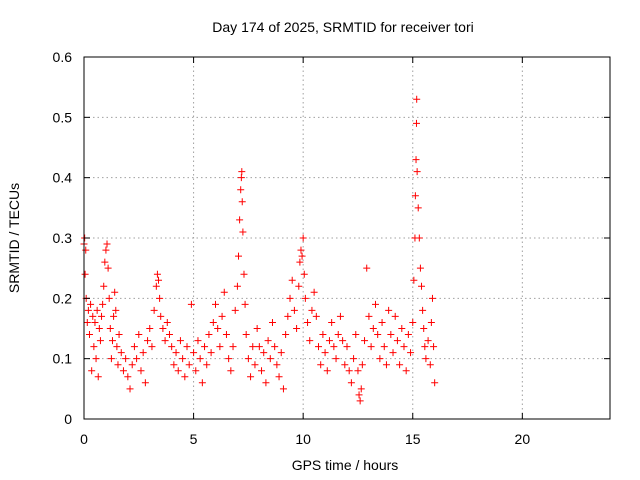  Describe the element at coordinates (194, 439) in the screenshot. I see `x-tick-label: 5` at that location.